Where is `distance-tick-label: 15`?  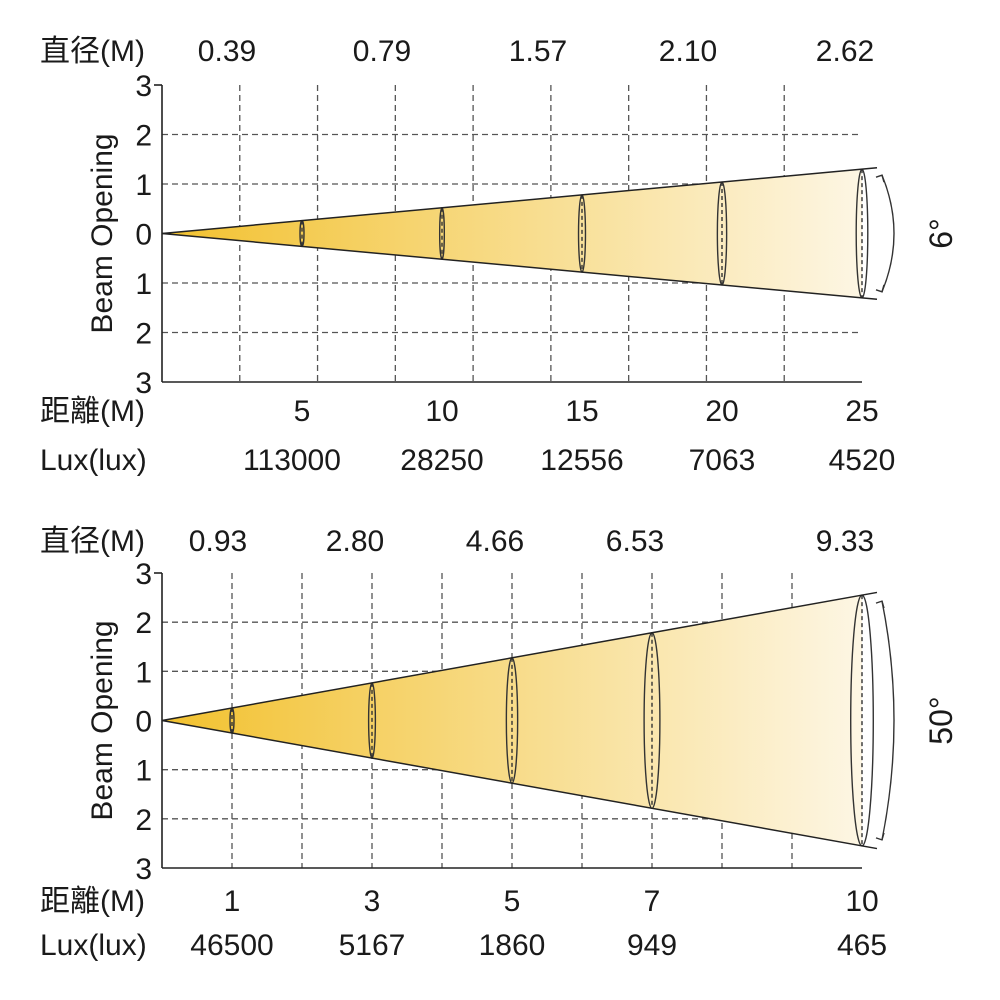 distance-tick-label: 15 is located at coordinates (581, 411).